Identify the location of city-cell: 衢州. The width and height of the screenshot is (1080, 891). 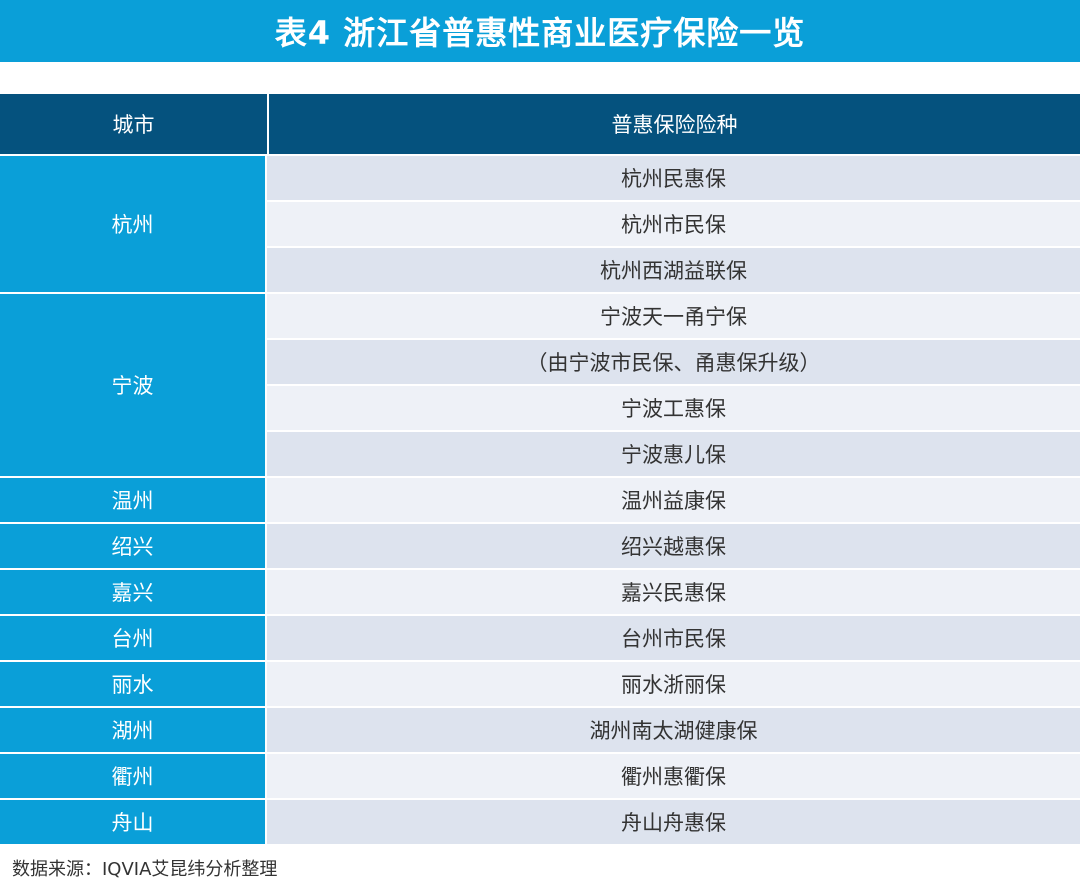
(133, 776).